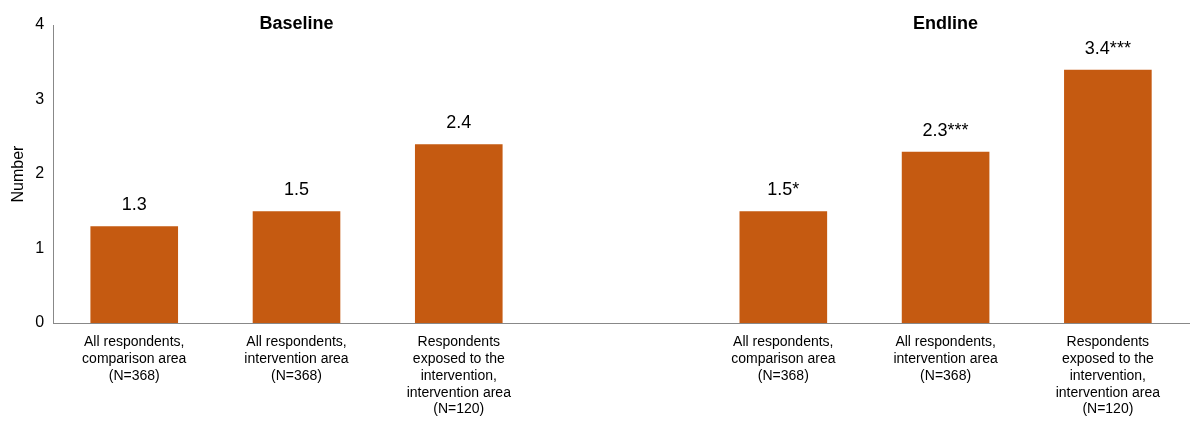  I want to click on data-label: 3.4***, so click(1107, 47).